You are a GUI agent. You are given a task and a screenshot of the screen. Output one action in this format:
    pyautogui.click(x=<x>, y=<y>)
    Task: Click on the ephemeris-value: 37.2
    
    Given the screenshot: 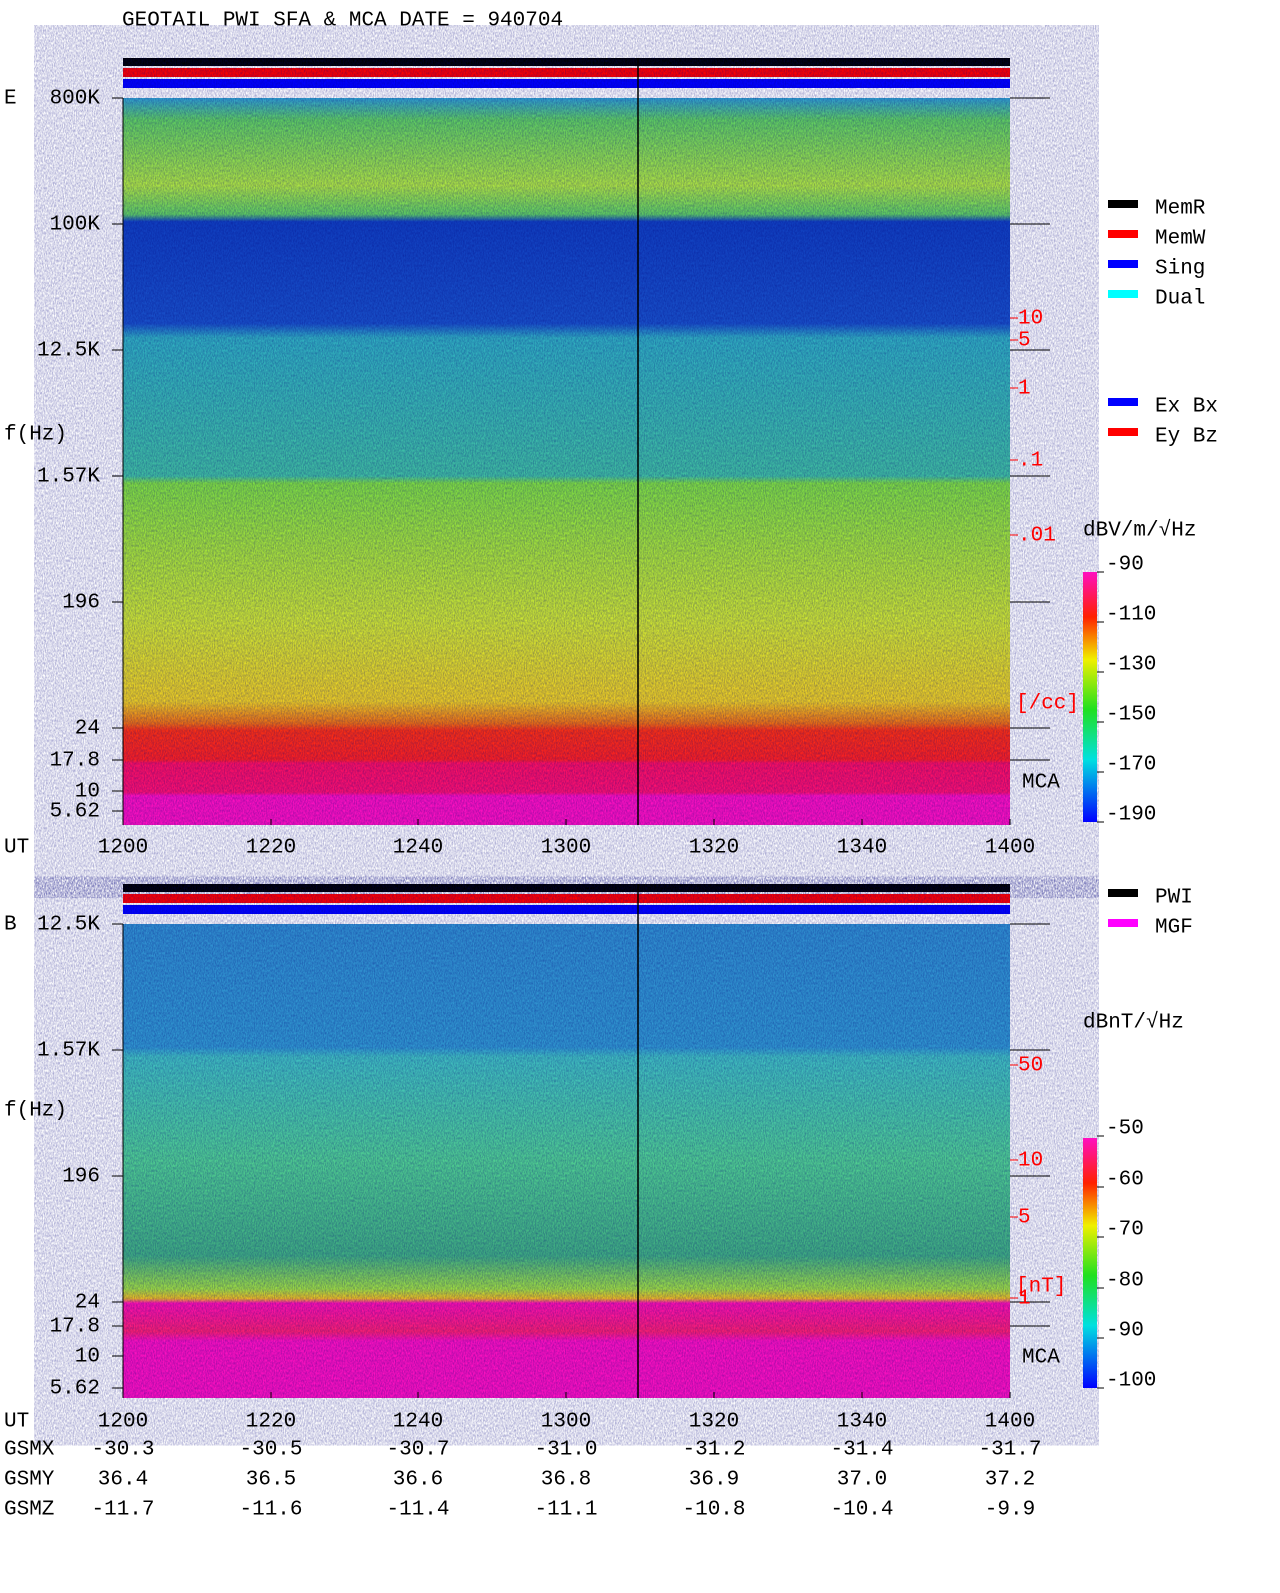 What is the action you would take?
    pyautogui.click(x=1010, y=1480)
    